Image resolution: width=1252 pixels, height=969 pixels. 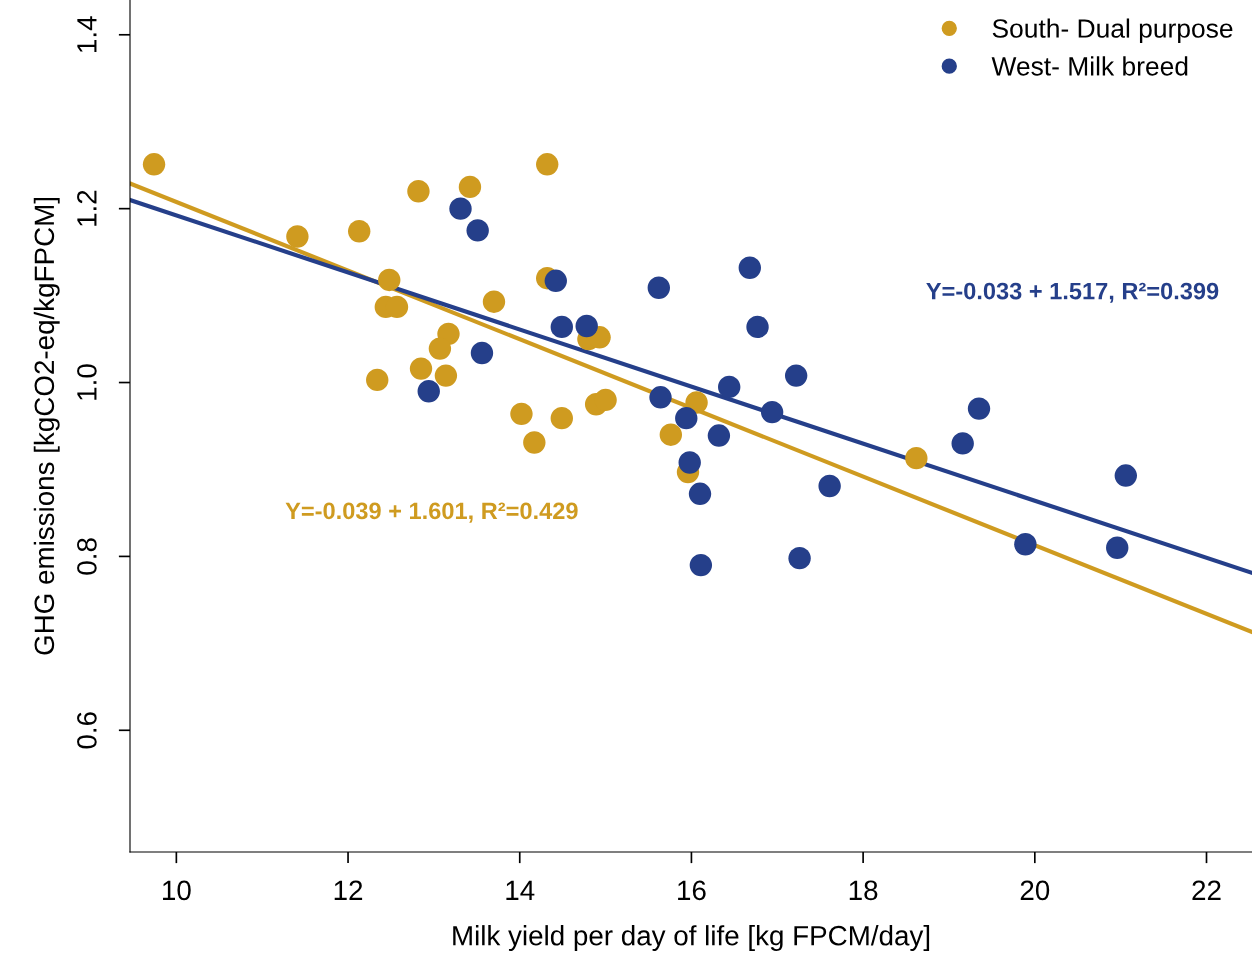 I want to click on y-tick-label: 0.8, so click(x=87, y=556).